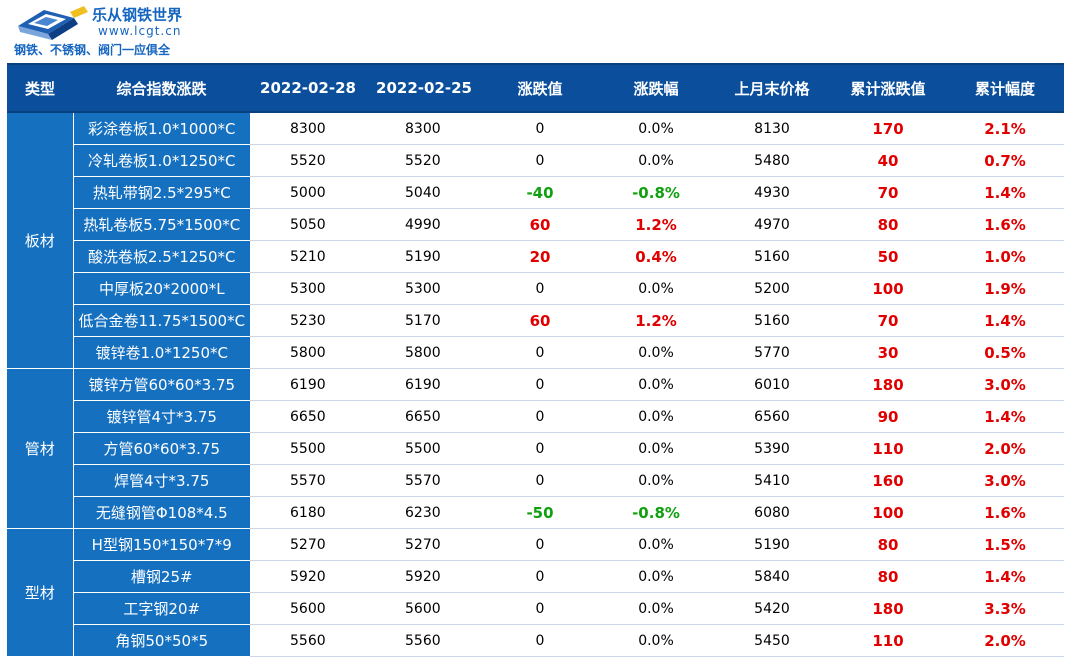 Image resolution: width=1074 pixels, height=666 pixels. I want to click on product-name-cell: 槽钢25#, so click(161, 576).